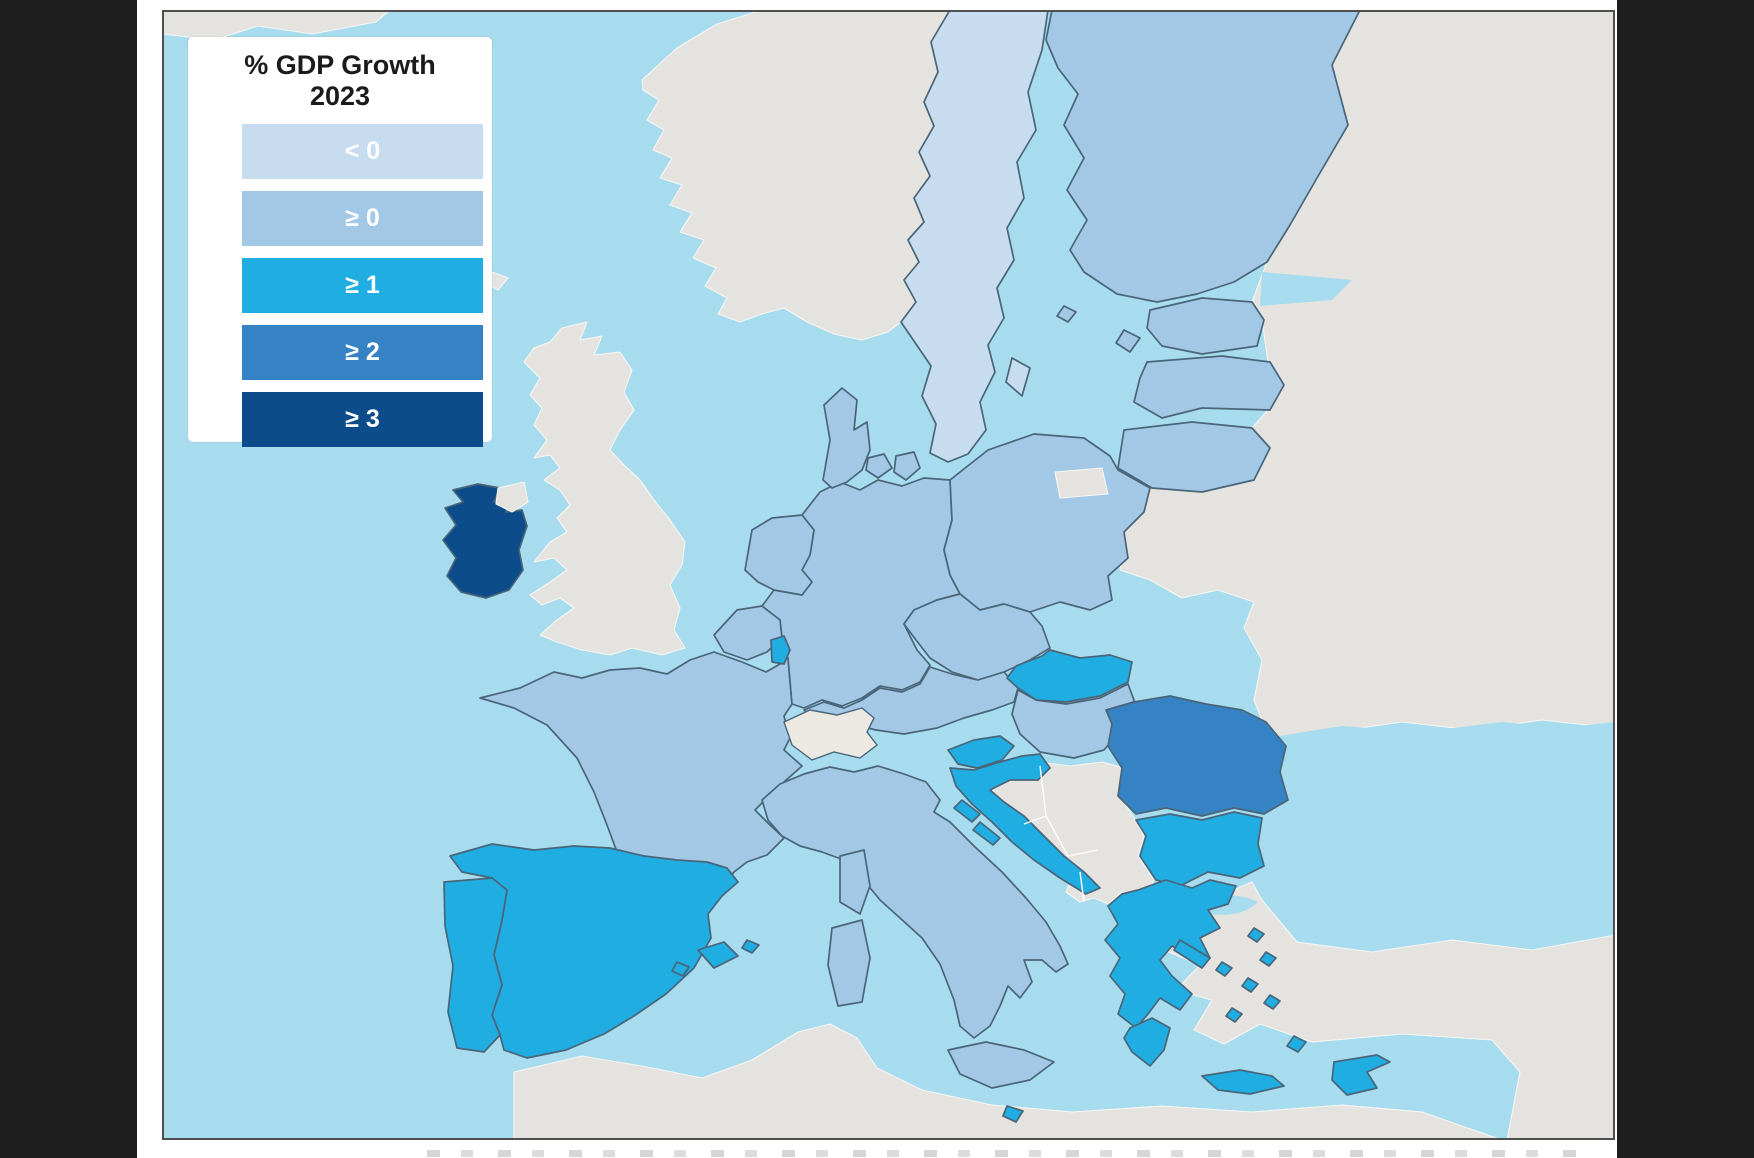 Image resolution: width=1754 pixels, height=1158 pixels. Describe the element at coordinates (340, 96) in the screenshot. I see `legend-title-line2: 2023` at that location.